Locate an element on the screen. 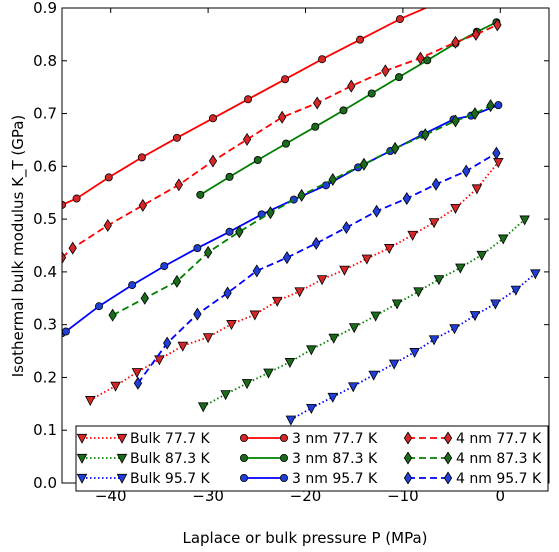 This screenshot has width=559, height=552. x-axis-label: Laplace or bulk pressure P (MPa) is located at coordinates (304, 538).